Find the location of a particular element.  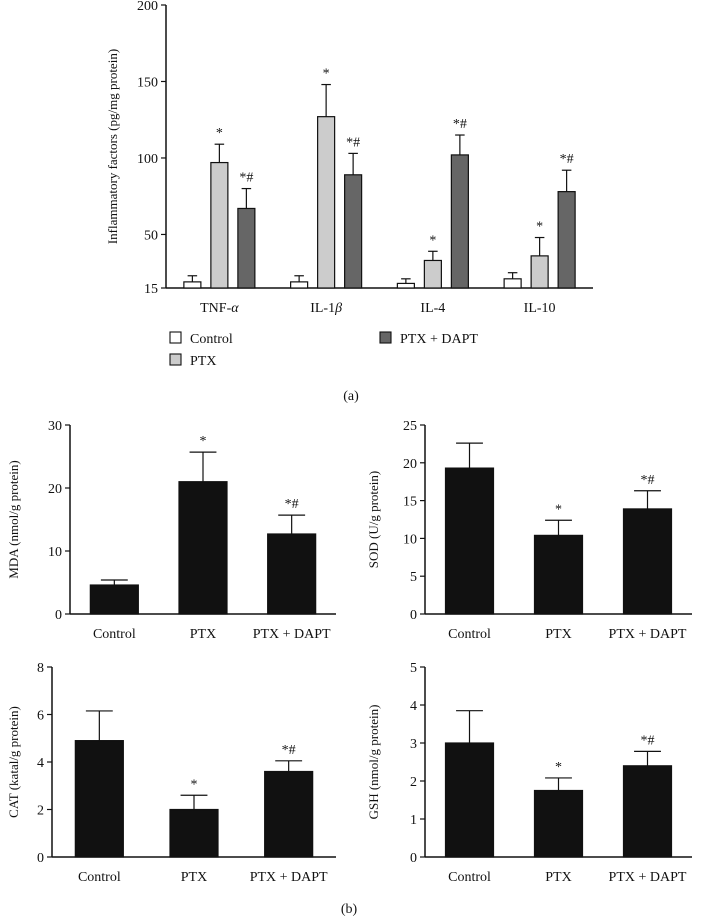

inflammatory-y-axis-label: Inflammatory factors (pg/mg protein) is located at coordinates (112, 146).